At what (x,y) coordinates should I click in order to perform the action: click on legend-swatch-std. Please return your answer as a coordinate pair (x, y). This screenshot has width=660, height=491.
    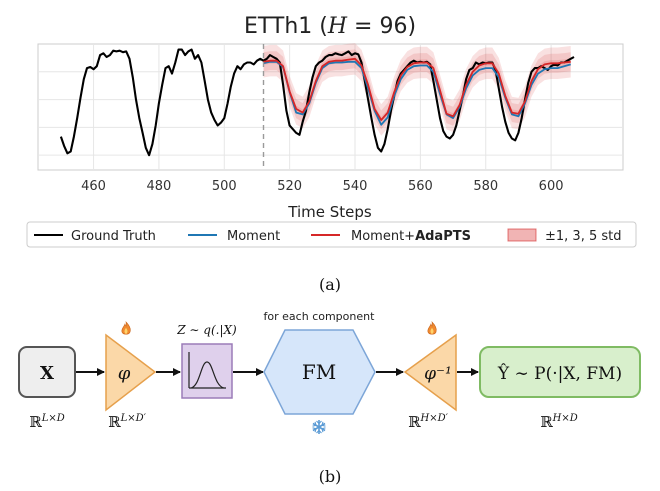
    Looking at the image, I should click on (522, 235).